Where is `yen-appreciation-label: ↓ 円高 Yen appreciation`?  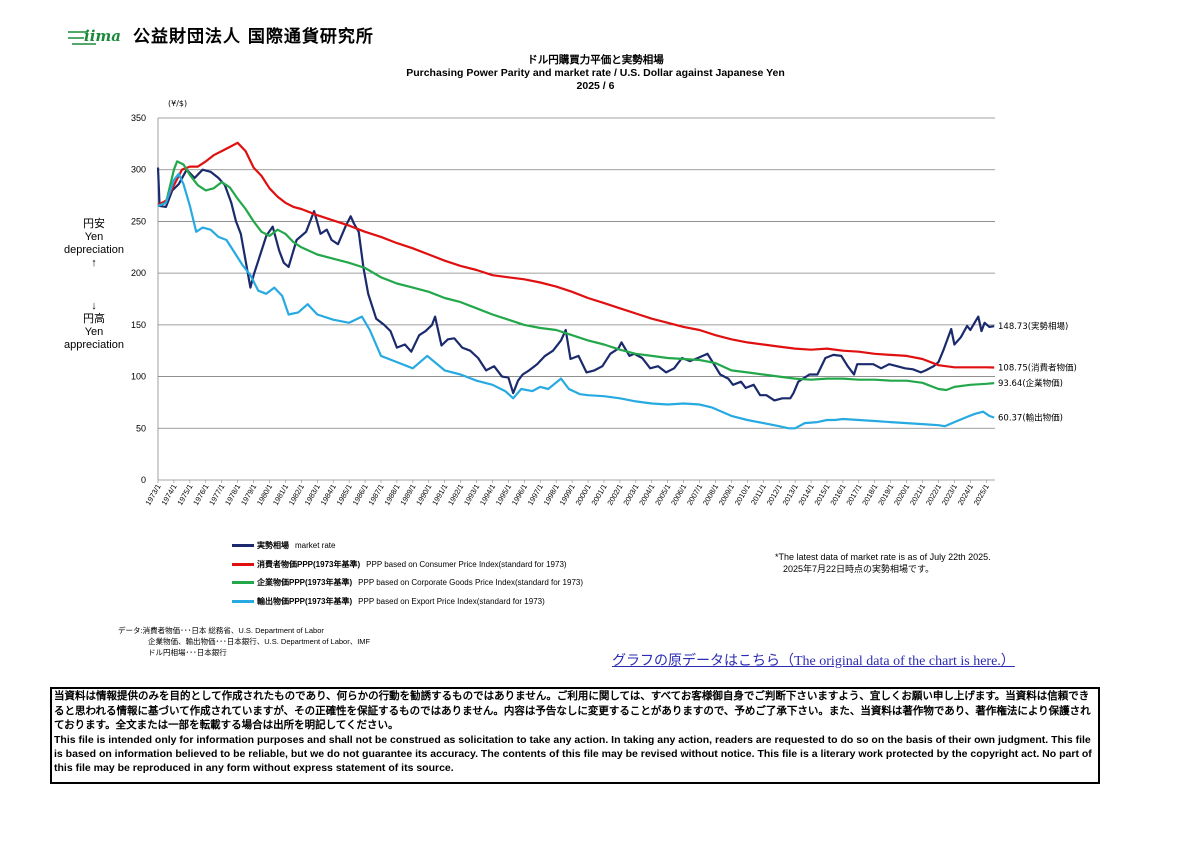 yen-appreciation-label: ↓ 円高 Yen appreciation is located at coordinates (94, 326).